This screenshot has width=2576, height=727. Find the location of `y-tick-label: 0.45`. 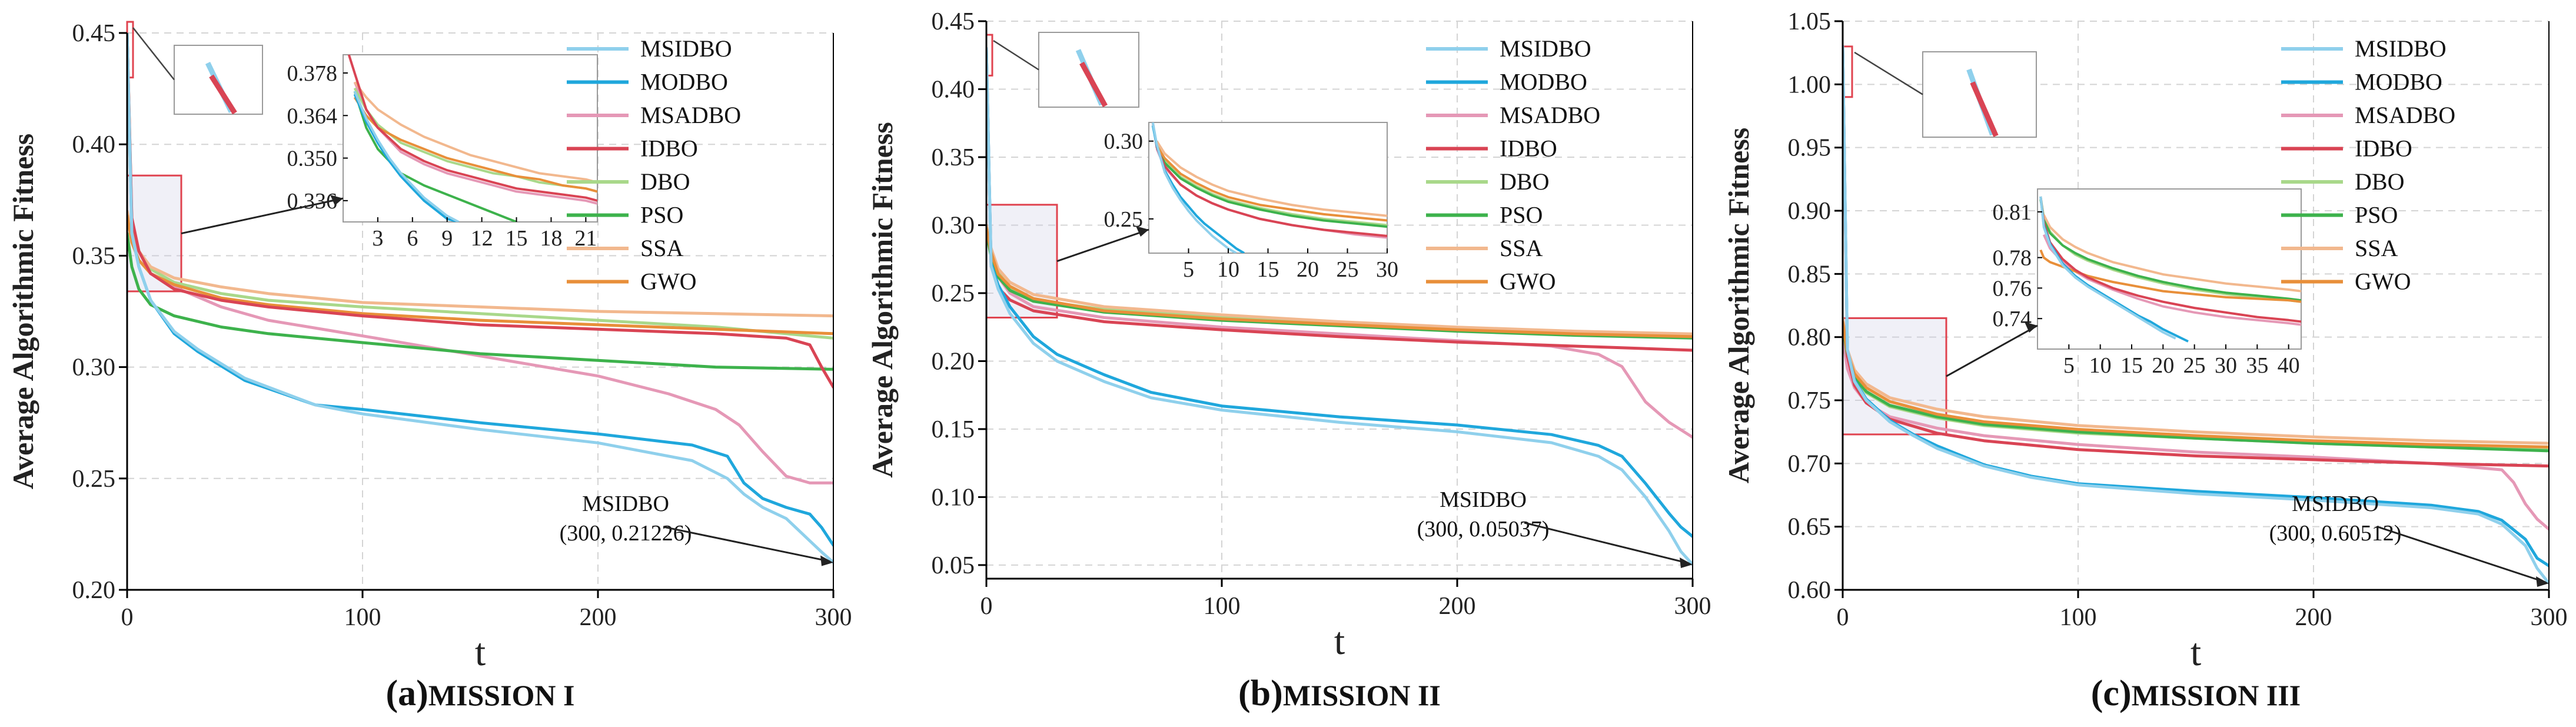

y-tick-label: 0.45 is located at coordinates (953, 21).